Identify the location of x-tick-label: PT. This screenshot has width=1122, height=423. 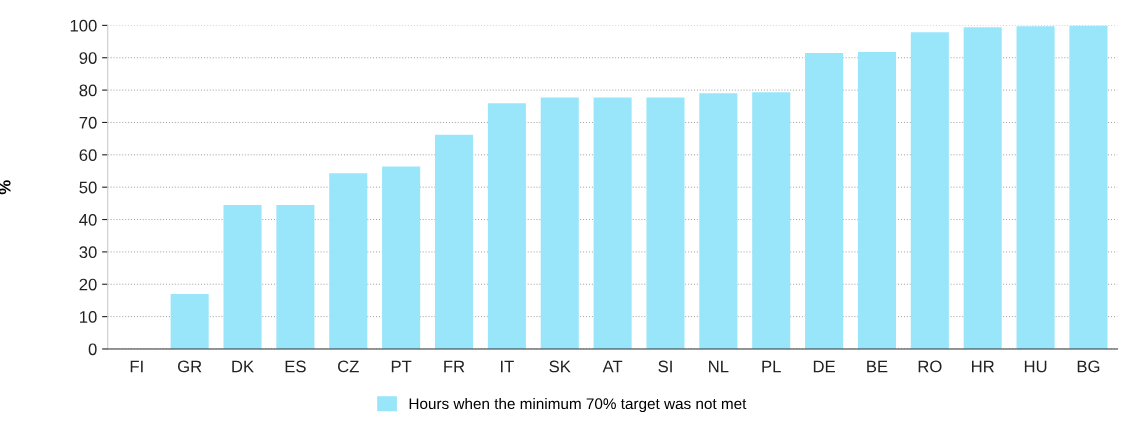
(401, 366).